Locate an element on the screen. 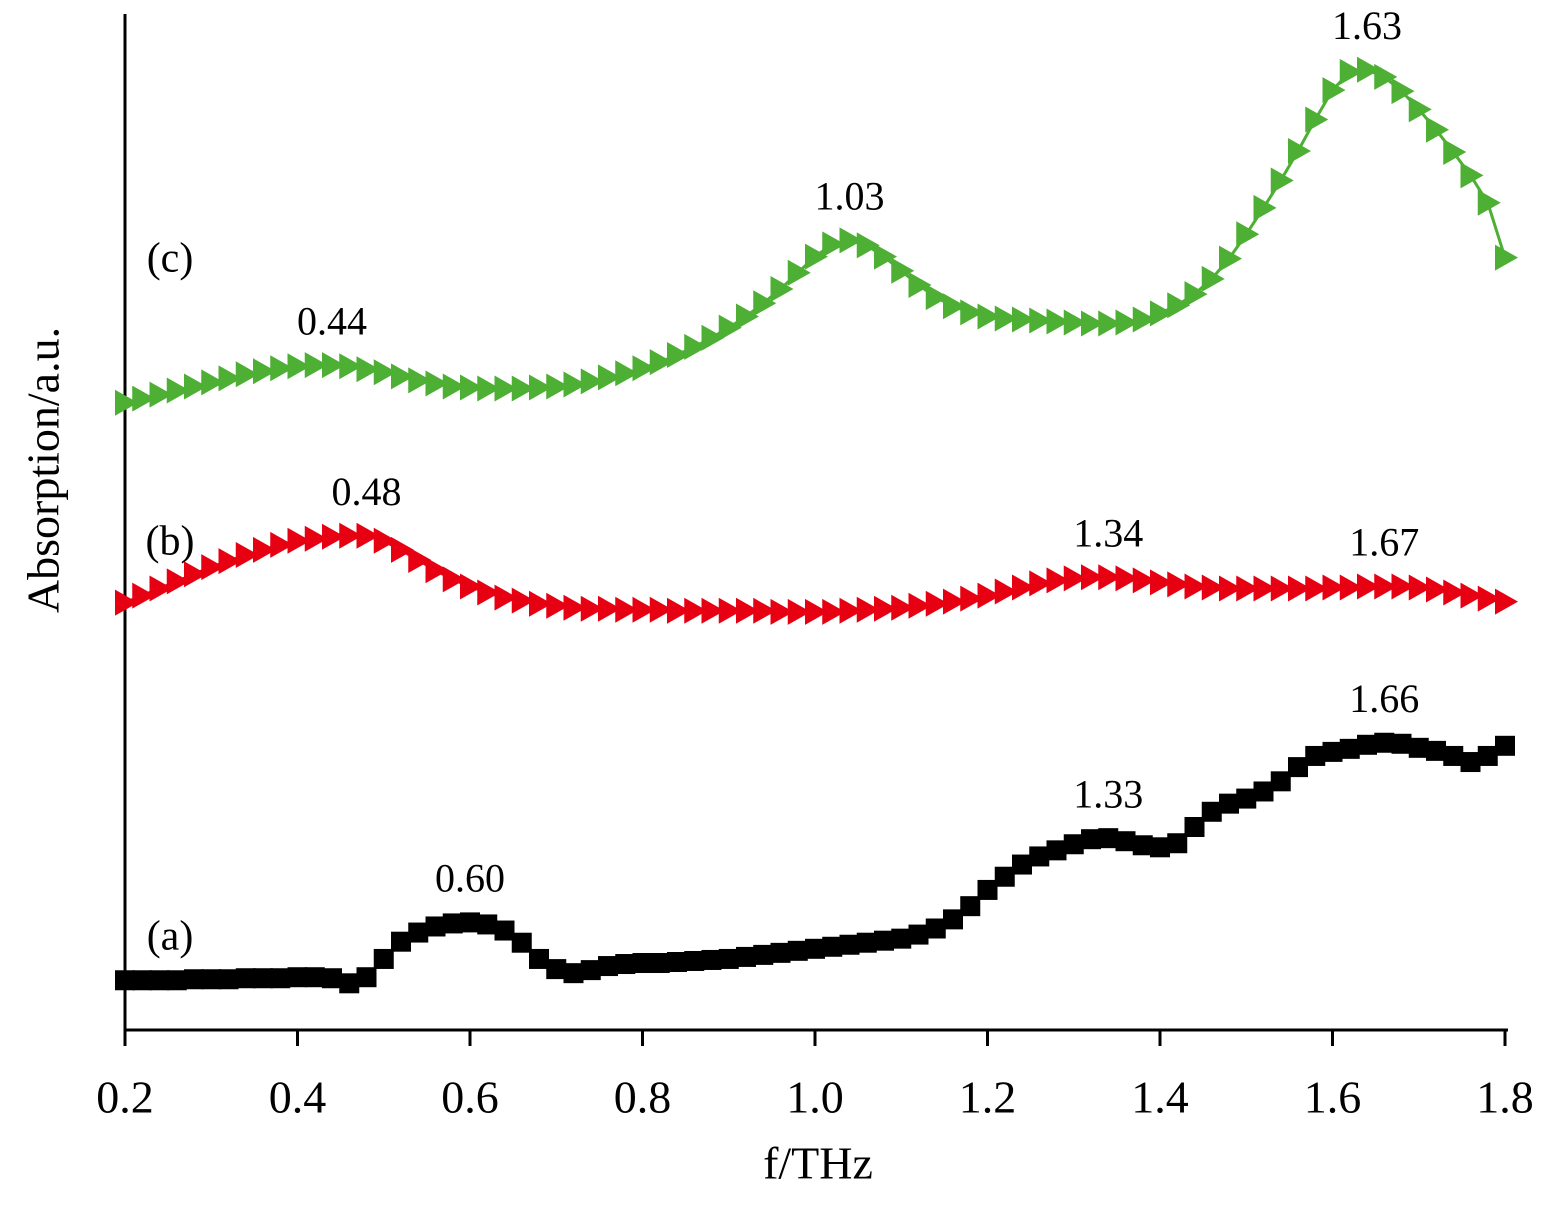 This screenshot has height=1206, width=1544. x-tick-label: 1.4 is located at coordinates (1160, 1097).